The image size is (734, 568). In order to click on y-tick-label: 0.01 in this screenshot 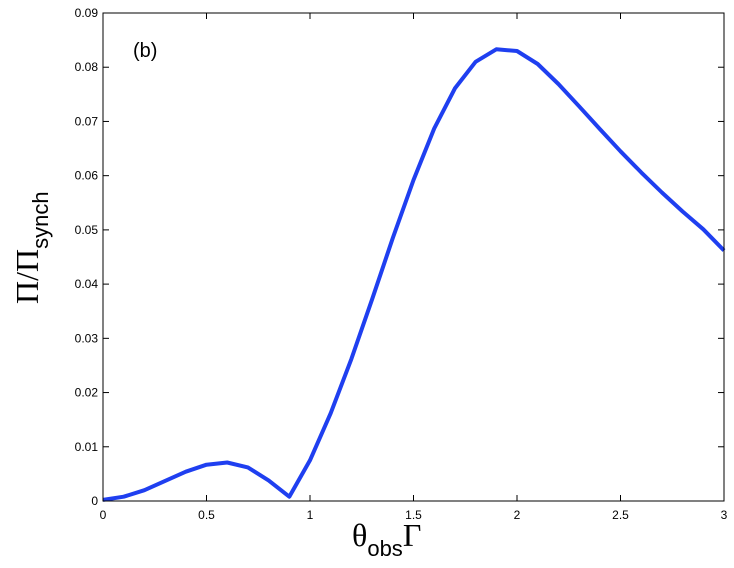, I will do `click(87, 447)`.